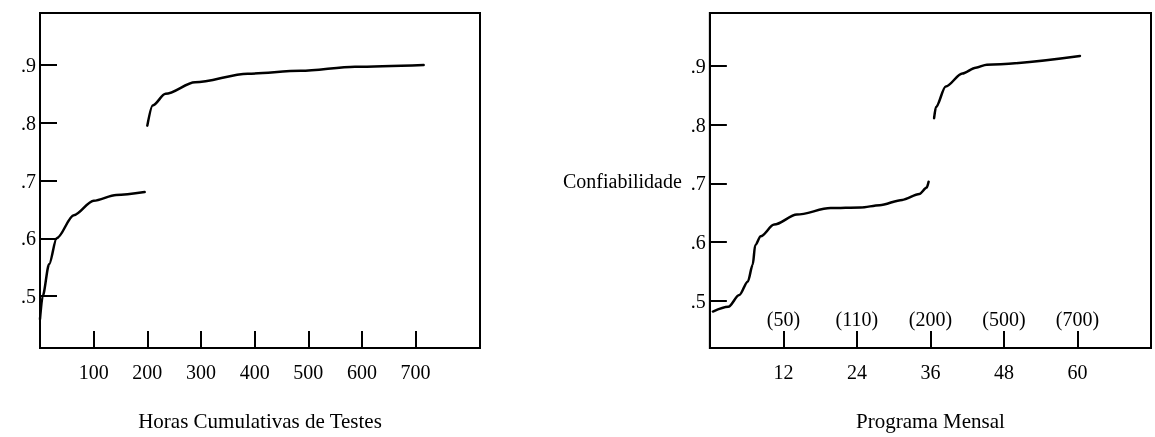 This screenshot has height=437, width=1155. I want to click on annotation: (500), so click(1004, 319).